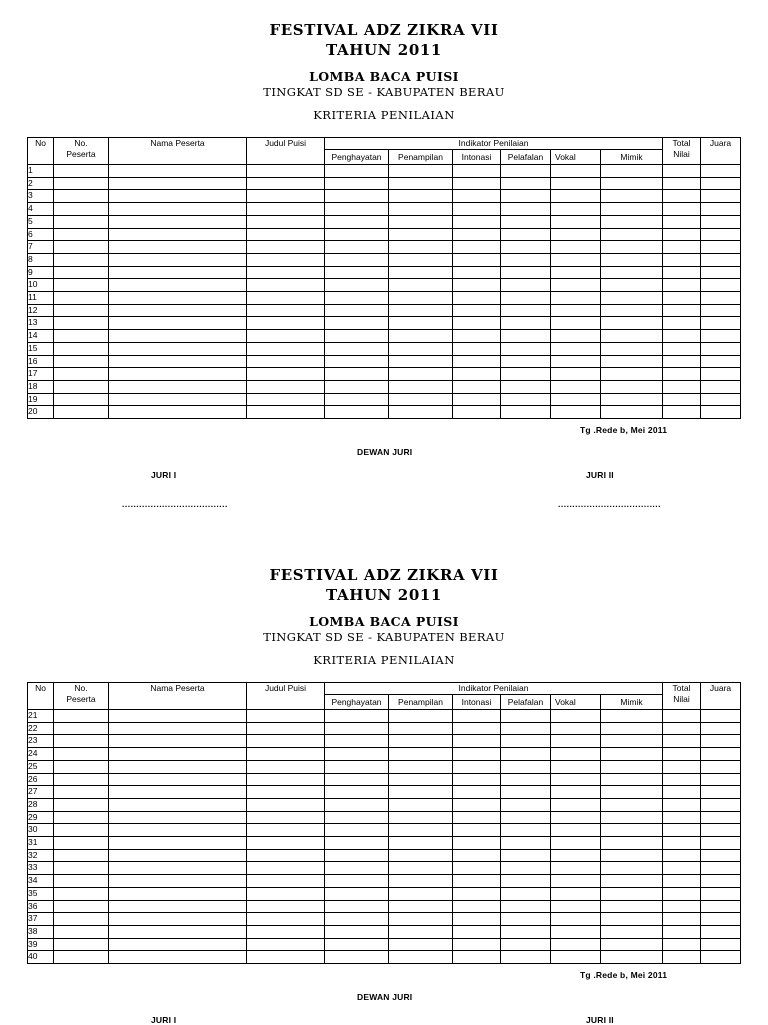 This screenshot has width=768, height=1025. Describe the element at coordinates (384, 817) in the screenshot. I see `table-row: 29` at that location.